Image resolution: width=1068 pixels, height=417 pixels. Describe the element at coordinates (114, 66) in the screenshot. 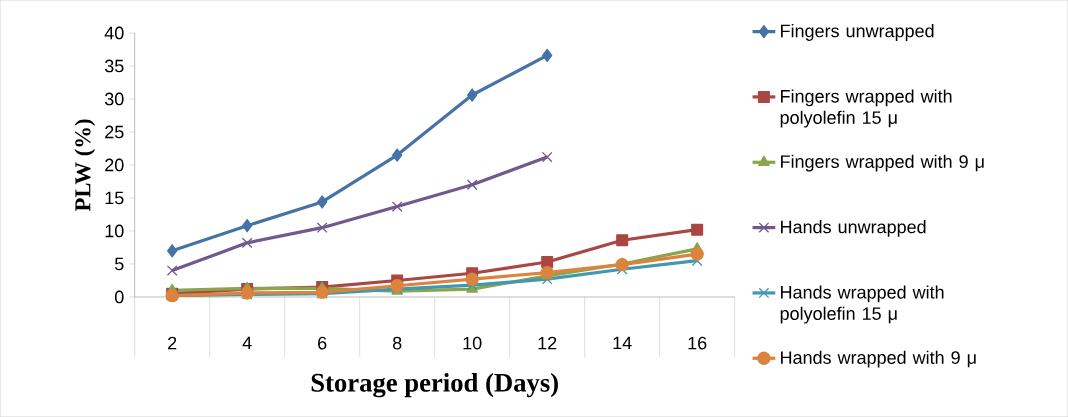

I see `y-tick-label: 35` at that location.